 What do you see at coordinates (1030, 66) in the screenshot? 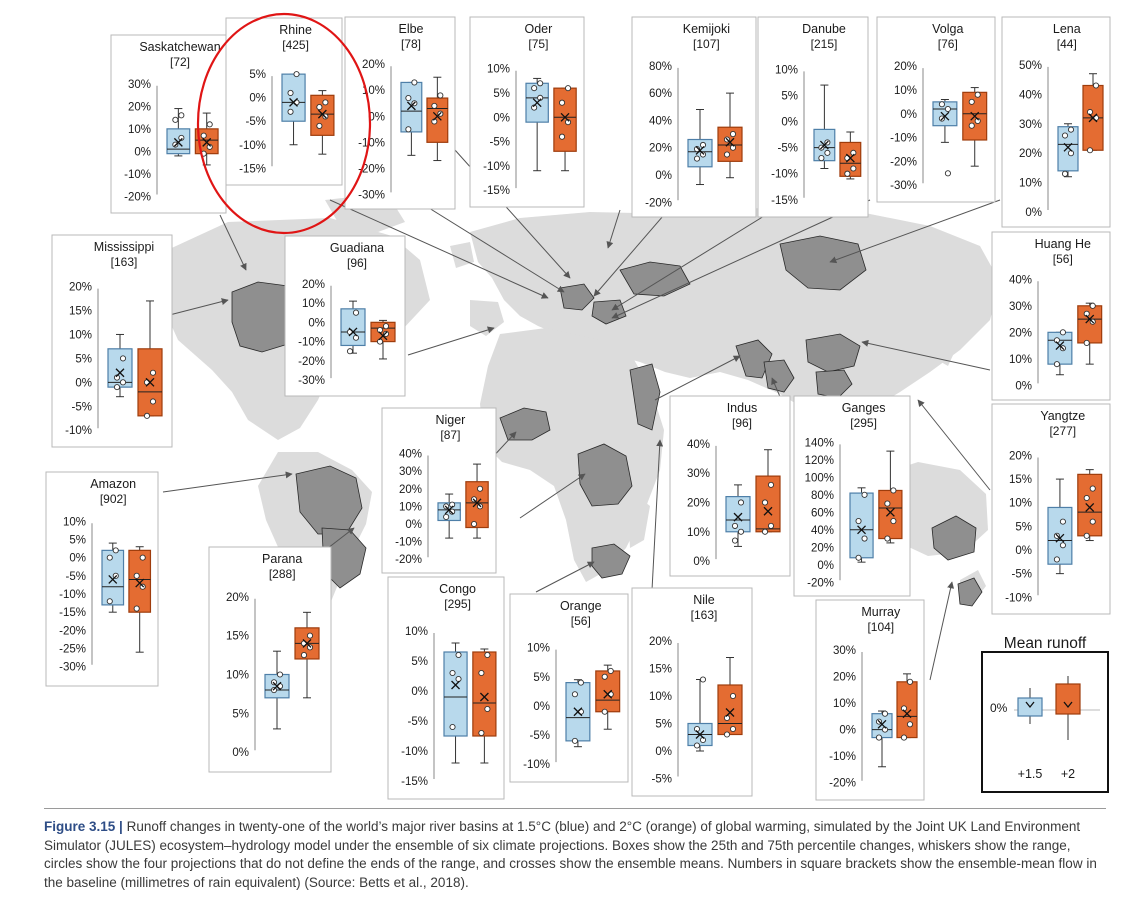
I see `y-tick-label: 50%` at bounding box center [1030, 66].